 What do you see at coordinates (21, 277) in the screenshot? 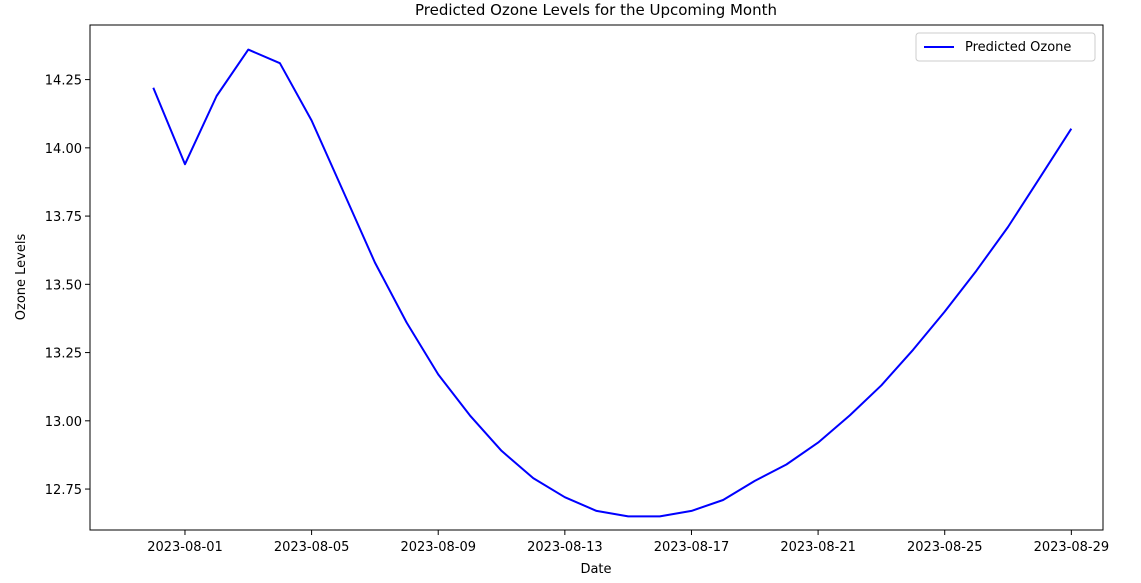
I see `y-axis-label: Ozone Levels` at bounding box center [21, 277].